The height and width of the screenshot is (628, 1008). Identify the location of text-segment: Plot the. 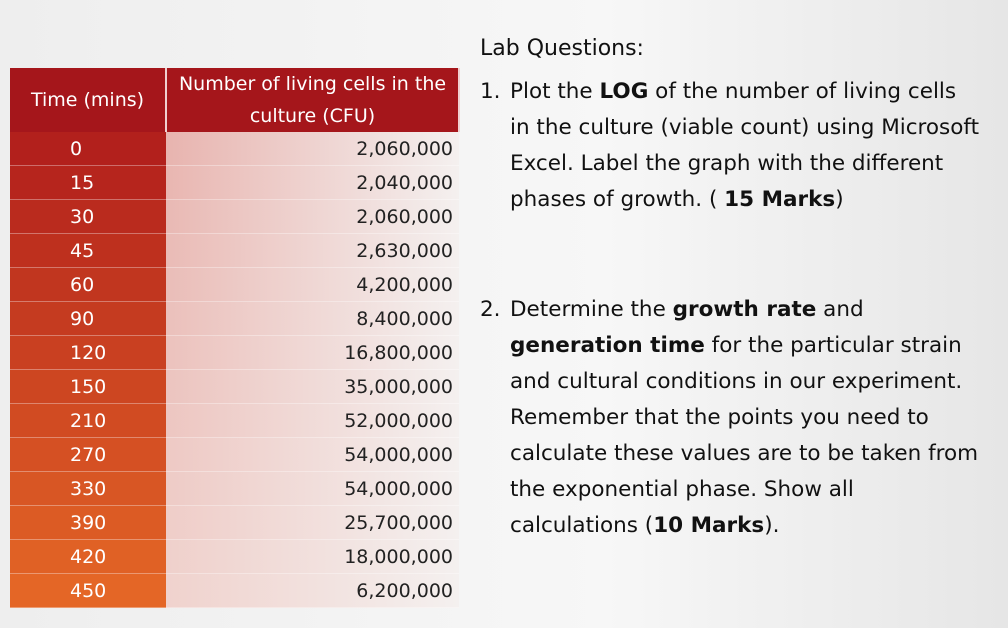
(555, 91).